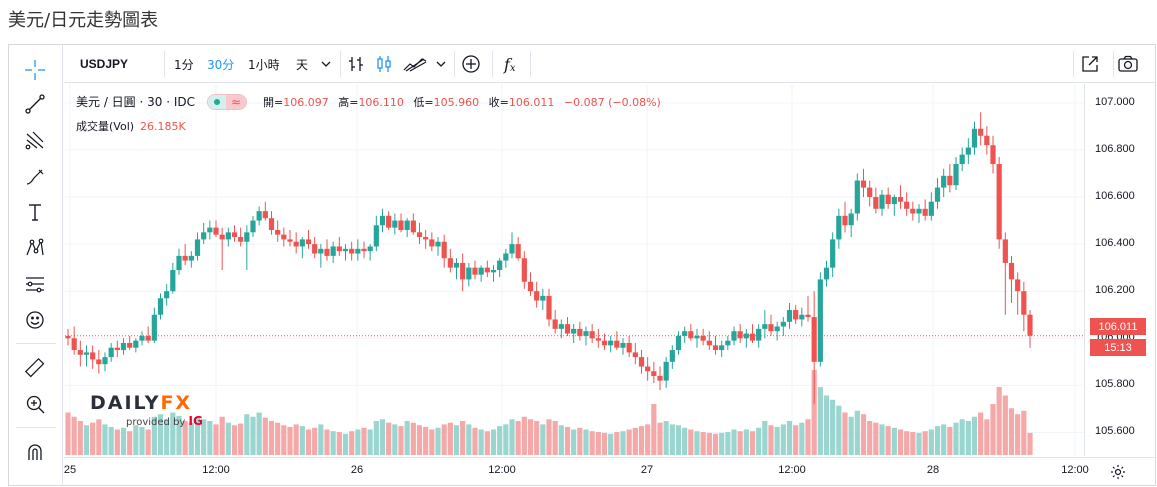 The height and width of the screenshot is (487, 1157). I want to click on x-tick-label: 27, so click(647, 470).